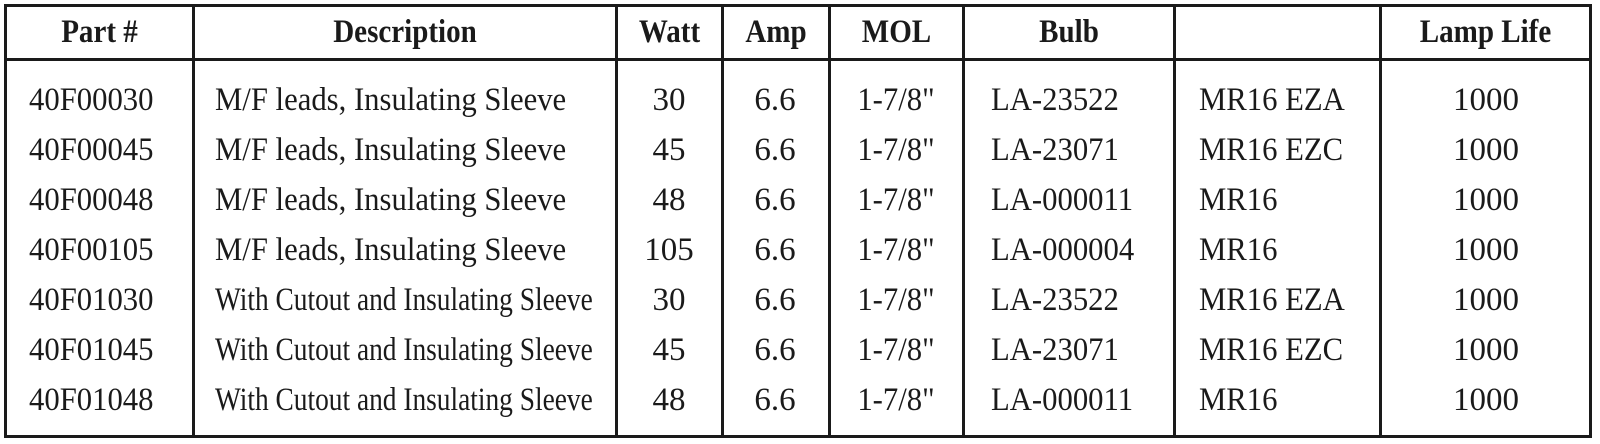 This screenshot has height=444, width=1600. I want to click on cell-part: 40F01030, so click(91, 300).